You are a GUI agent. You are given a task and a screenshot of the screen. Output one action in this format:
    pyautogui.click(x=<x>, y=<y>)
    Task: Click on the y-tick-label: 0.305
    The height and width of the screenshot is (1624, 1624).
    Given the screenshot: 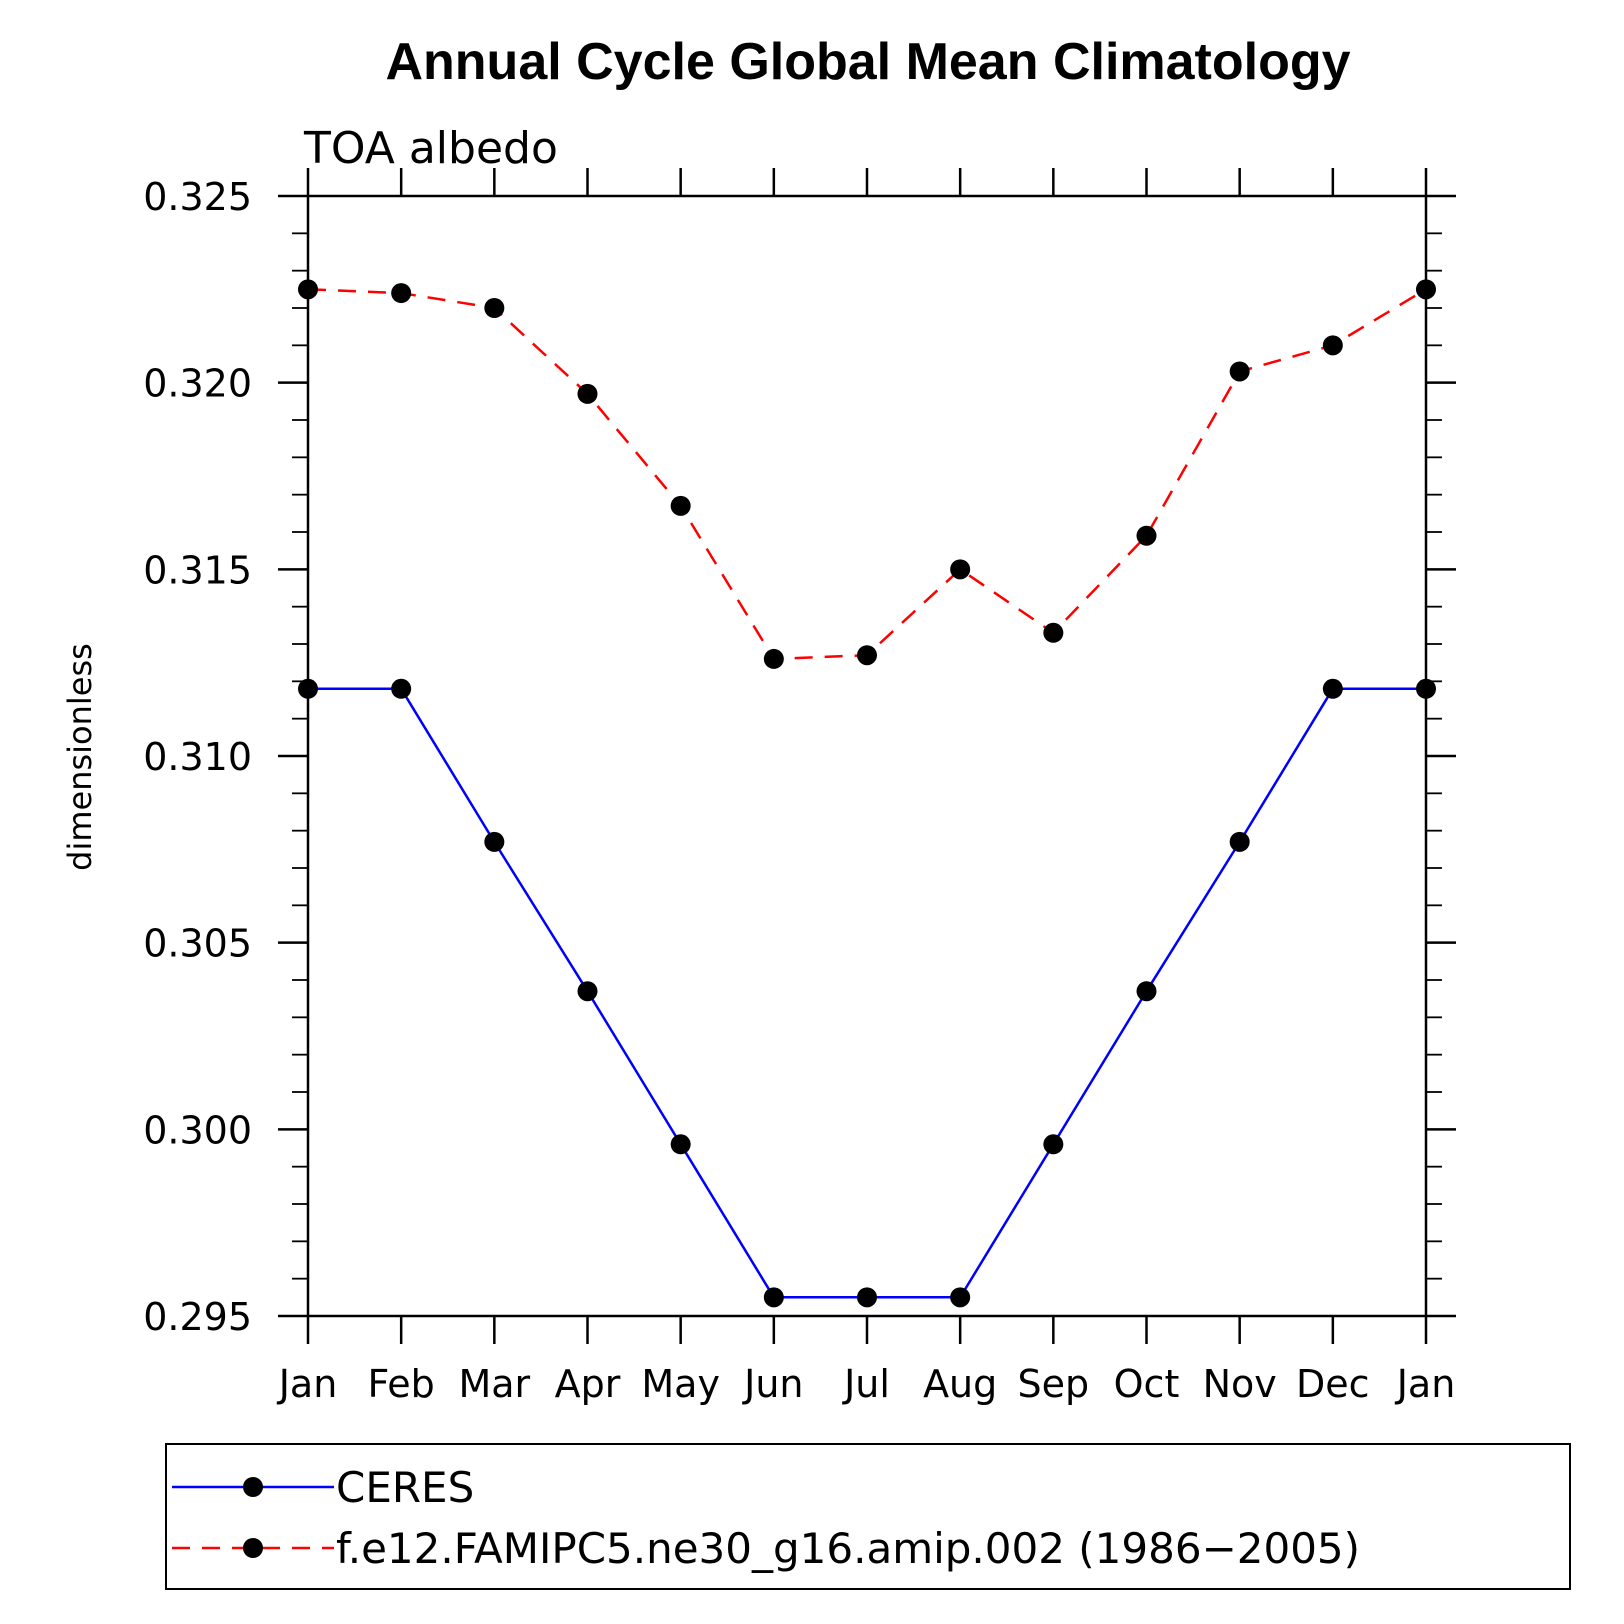 What is the action you would take?
    pyautogui.click(x=197, y=944)
    